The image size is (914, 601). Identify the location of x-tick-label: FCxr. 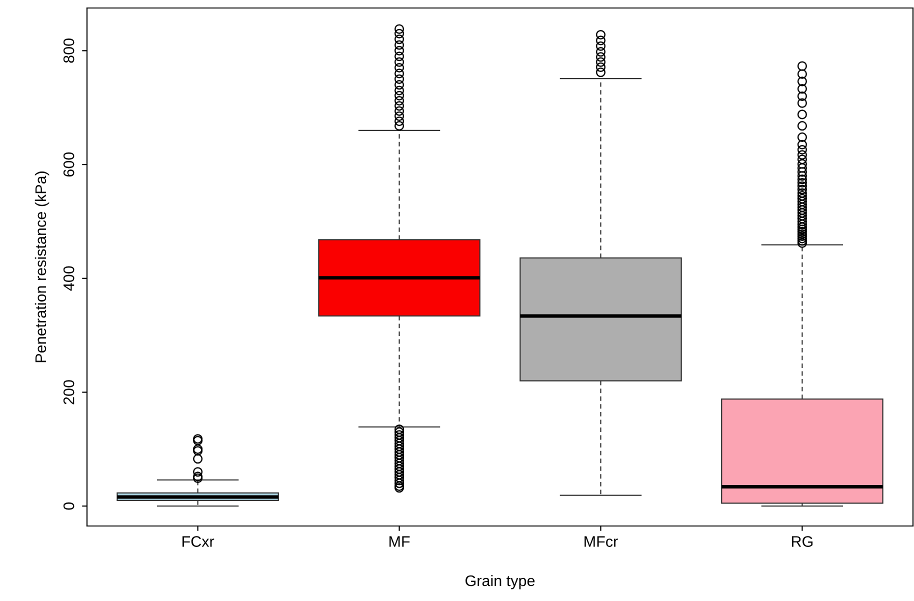
(198, 541).